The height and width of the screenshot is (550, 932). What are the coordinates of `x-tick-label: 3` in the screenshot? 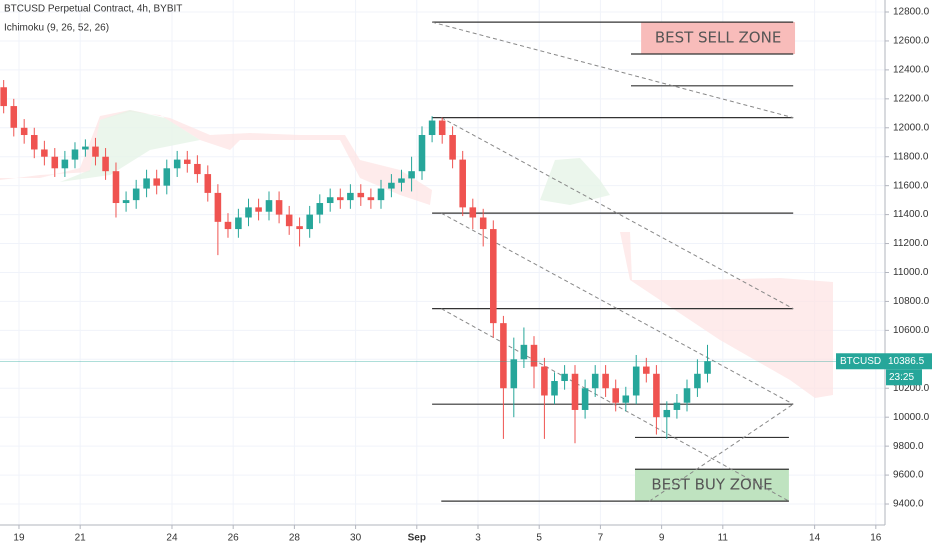 It's located at (478, 538).